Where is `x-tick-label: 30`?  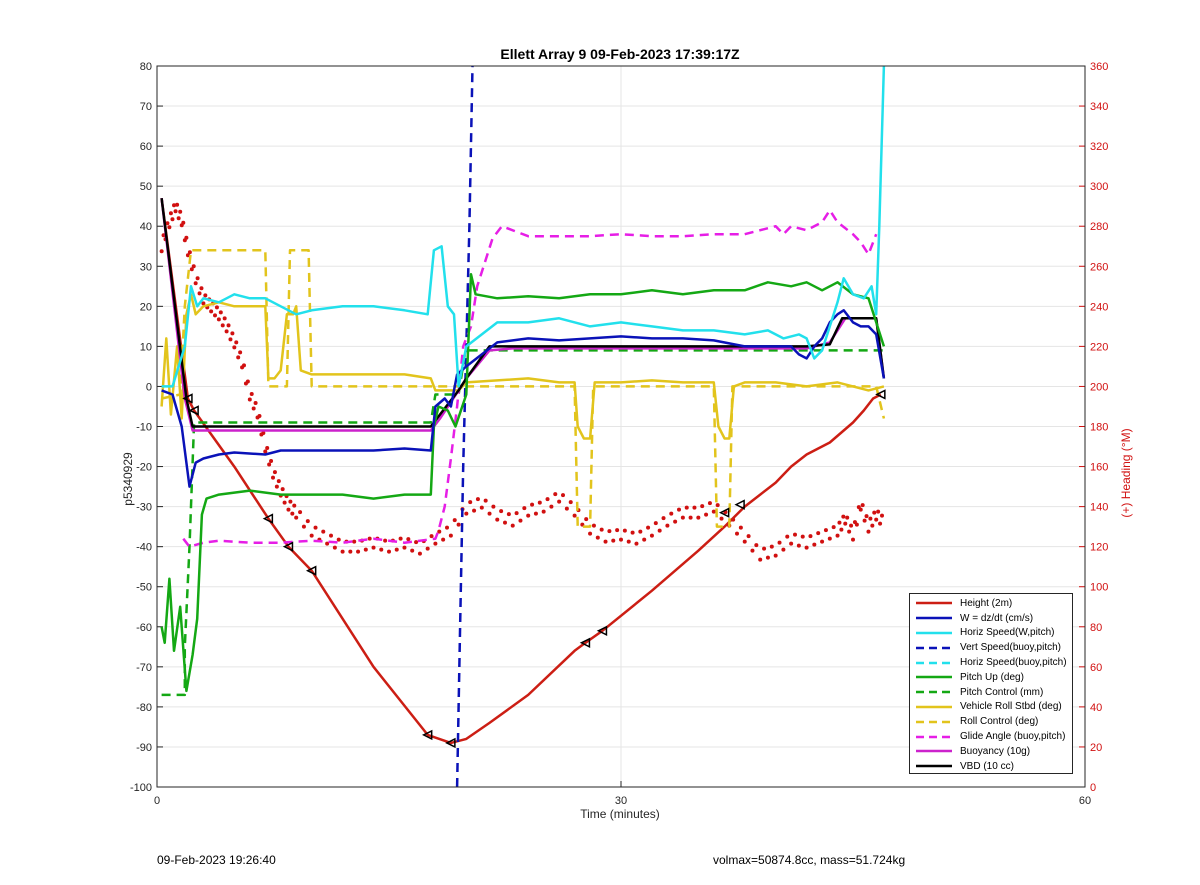 x-tick-label: 30 is located at coordinates (621, 801).